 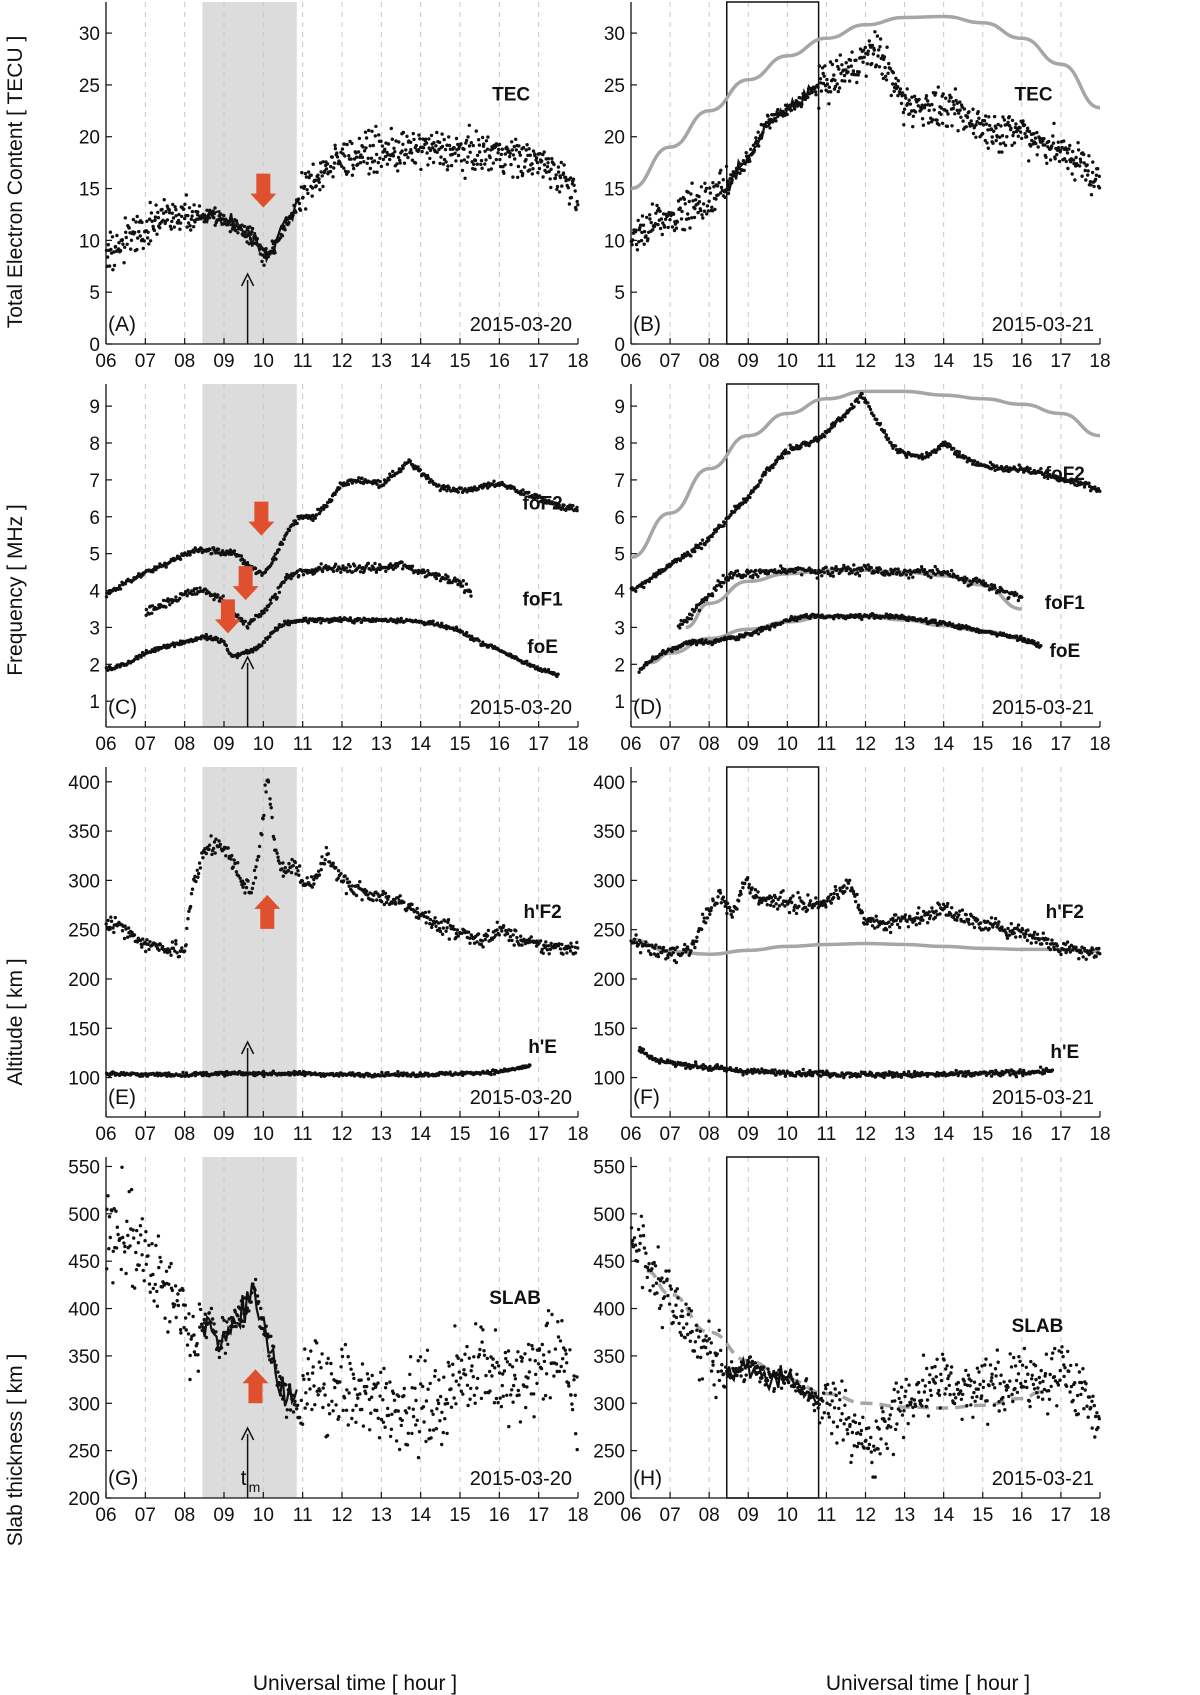 I want to click on x-tick-label: 09, so click(x=748, y=744).